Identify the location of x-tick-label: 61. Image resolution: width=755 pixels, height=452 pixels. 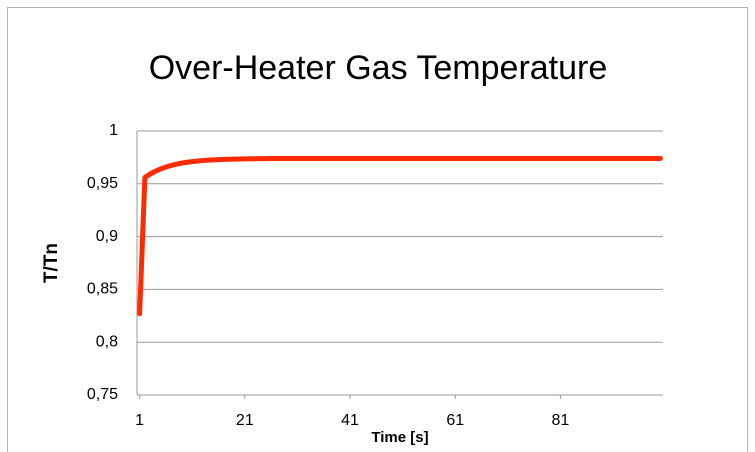
(455, 420).